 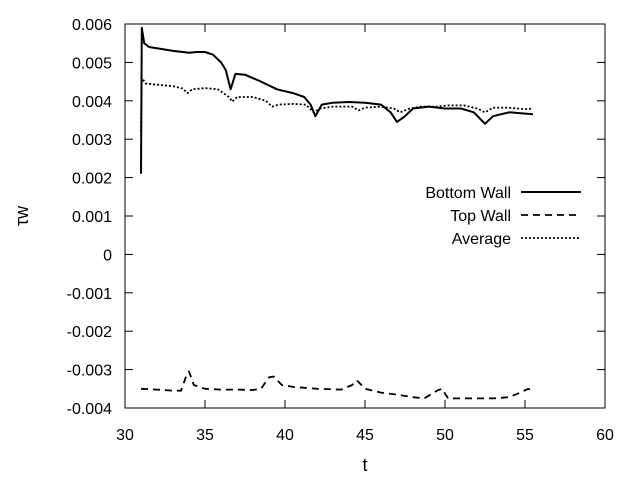 I want to click on y-tick-label: 0.002, so click(x=92, y=179).